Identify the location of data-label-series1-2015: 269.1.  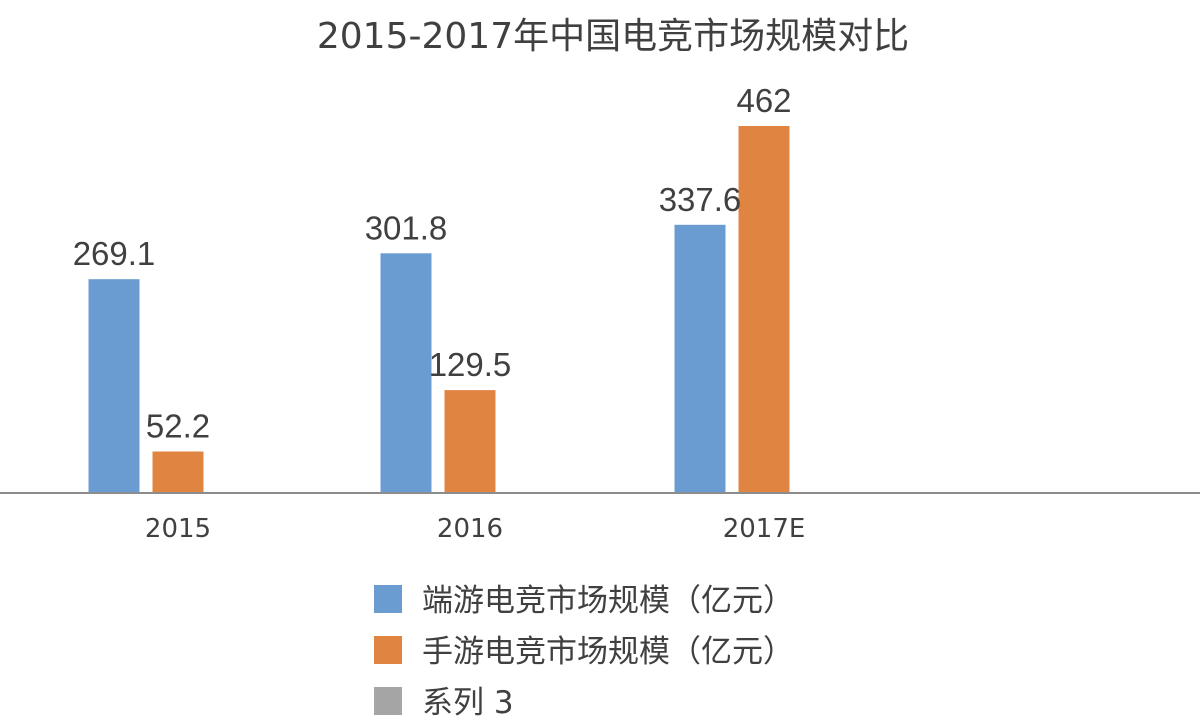
(114, 253).